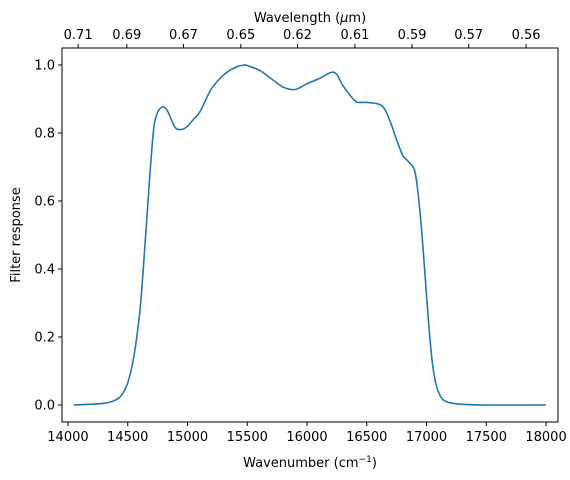 The width and height of the screenshot is (570, 480). What do you see at coordinates (366, 437) in the screenshot?
I see `x-tick-label: 16500` at bounding box center [366, 437].